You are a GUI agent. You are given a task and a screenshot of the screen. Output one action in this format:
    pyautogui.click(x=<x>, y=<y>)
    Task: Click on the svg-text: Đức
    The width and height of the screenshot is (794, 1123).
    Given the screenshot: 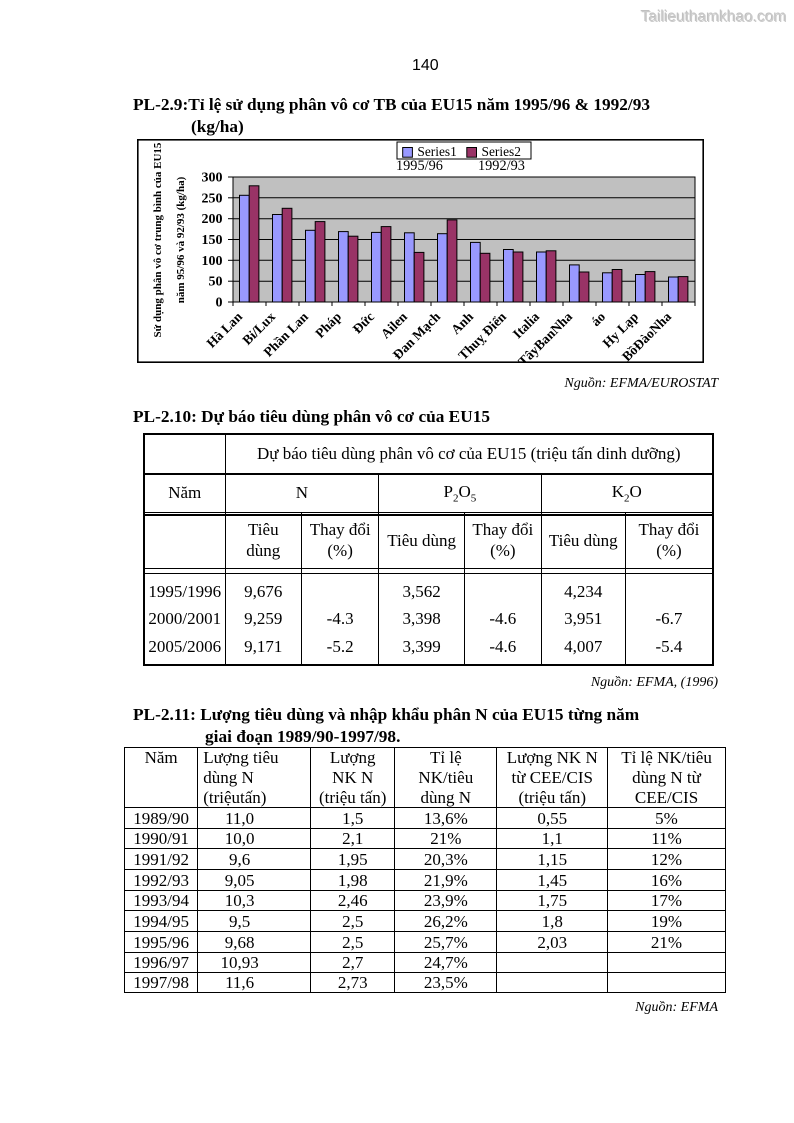 What is the action you would take?
    pyautogui.click(x=363, y=322)
    